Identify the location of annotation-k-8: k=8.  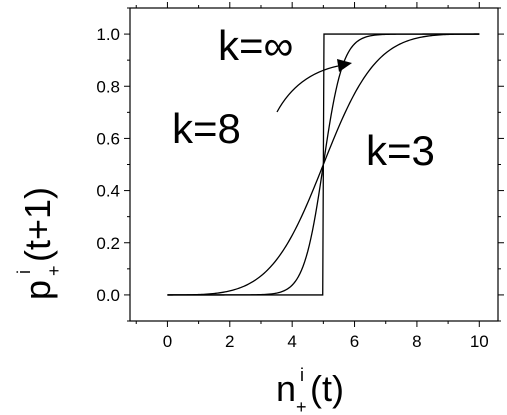
(206, 128).